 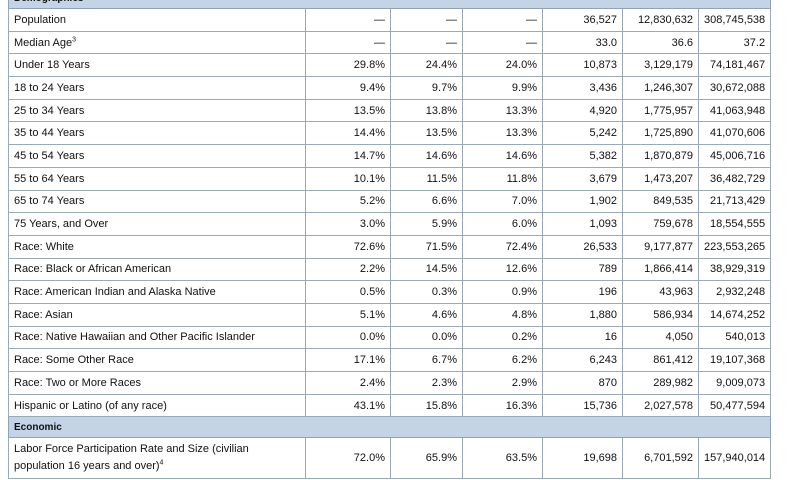 I want to click on value-cell: 196, so click(x=582, y=292).